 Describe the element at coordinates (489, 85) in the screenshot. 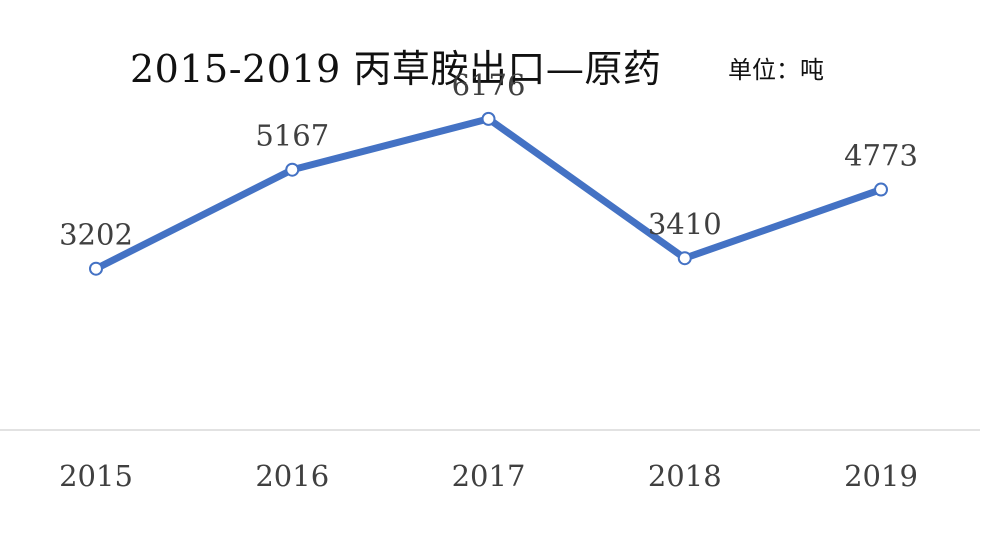

I see `data-label: 6176` at that location.